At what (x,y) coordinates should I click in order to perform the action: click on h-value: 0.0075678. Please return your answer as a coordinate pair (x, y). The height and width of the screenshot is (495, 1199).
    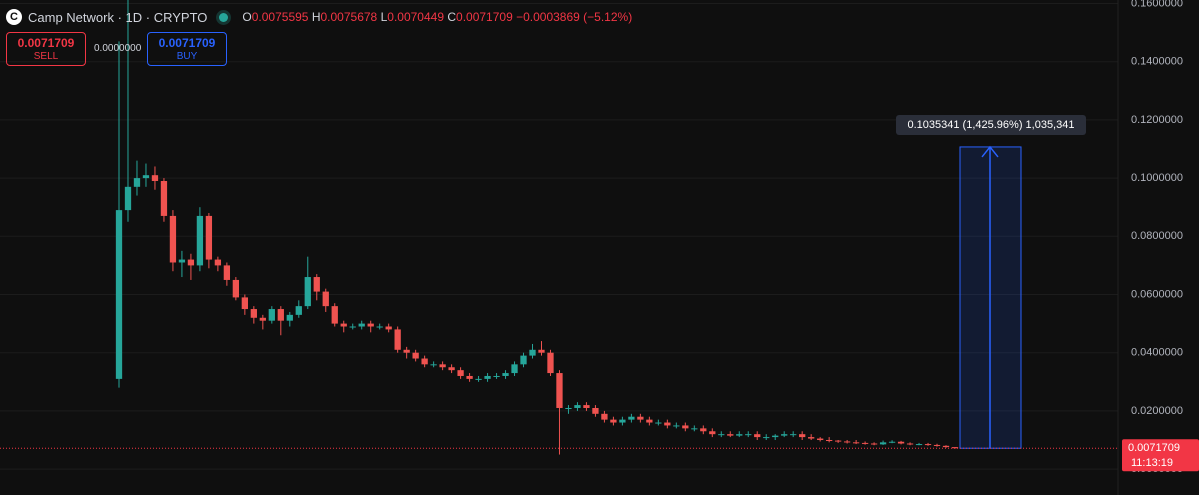
    Looking at the image, I should click on (349, 17).